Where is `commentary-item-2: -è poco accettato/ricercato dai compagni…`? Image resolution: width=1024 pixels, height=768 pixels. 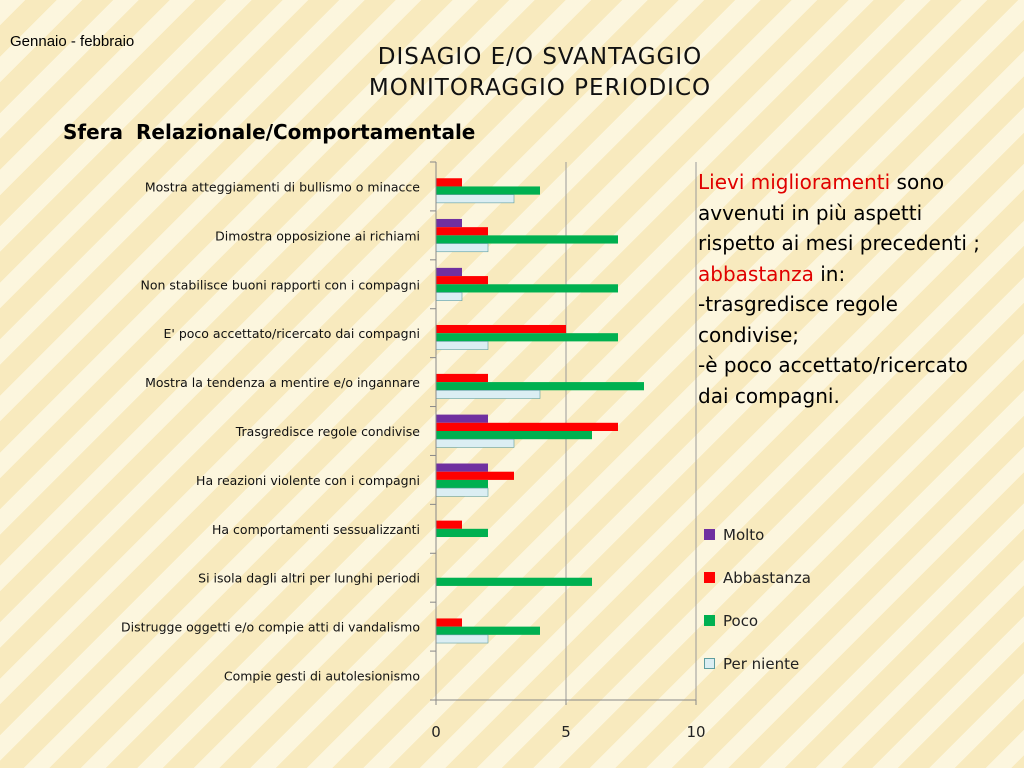 commentary-item-2: -è poco accettato/ricercato dai compagni… is located at coordinates (833, 380).